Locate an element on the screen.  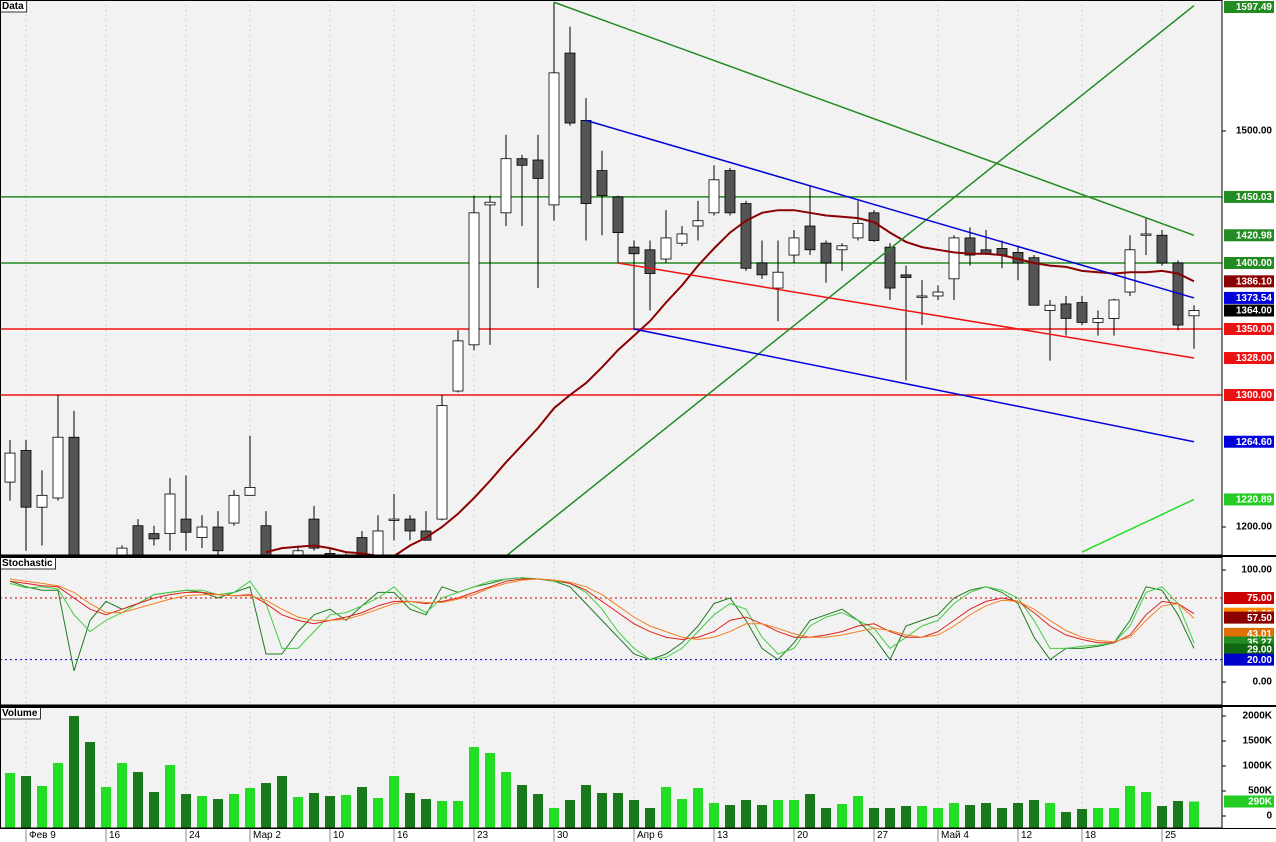
x-tick-label: 16 is located at coordinates (403, 835).